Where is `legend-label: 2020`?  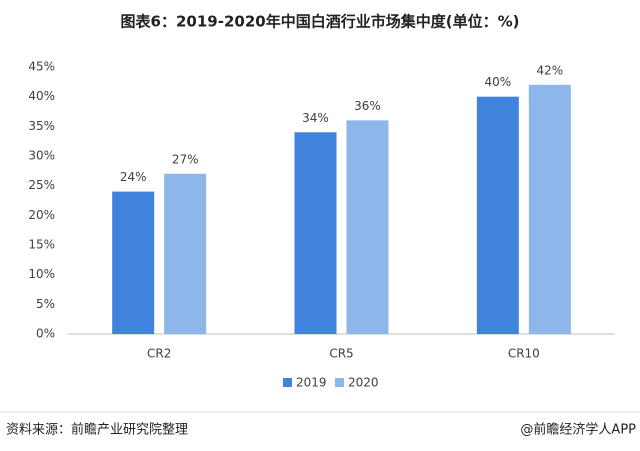
legend-label: 2020 is located at coordinates (363, 383).